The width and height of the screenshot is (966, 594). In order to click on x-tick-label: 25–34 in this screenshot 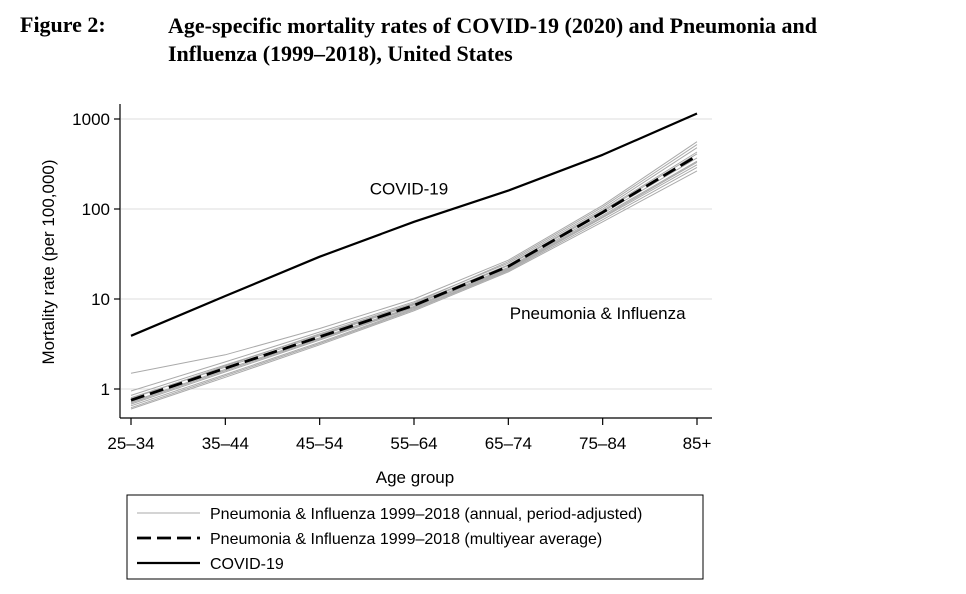, I will do `click(130, 443)`.